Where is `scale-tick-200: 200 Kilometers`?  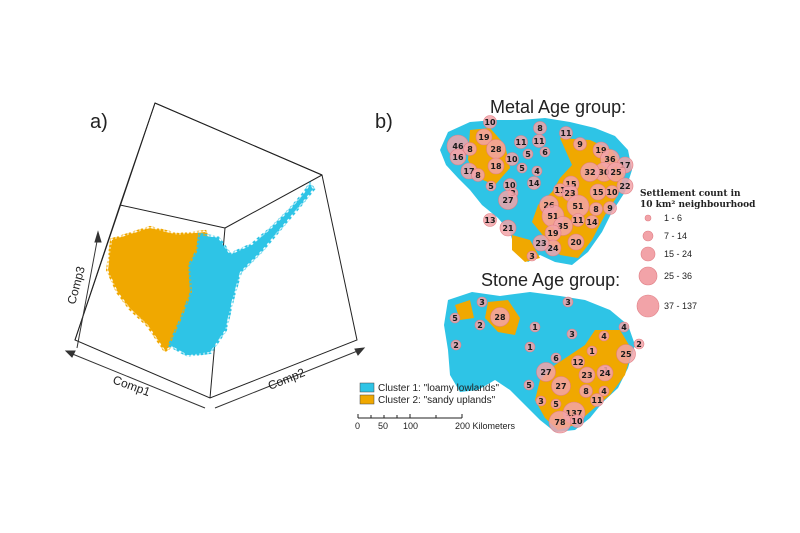 scale-tick-200: 200 Kilometers is located at coordinates (485, 426).